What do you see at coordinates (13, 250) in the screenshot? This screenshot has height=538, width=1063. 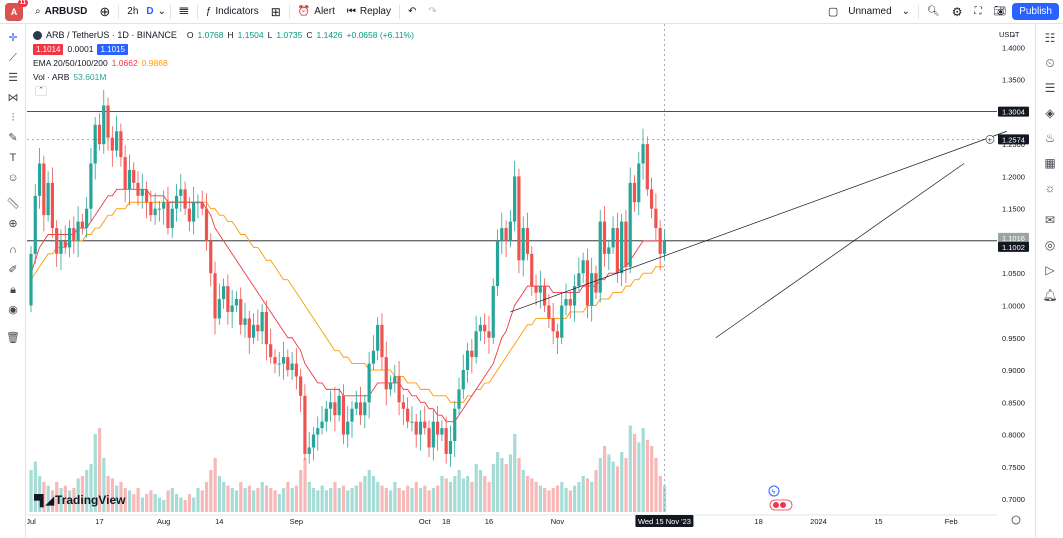 I see `magnet-icon: ∩` at bounding box center [13, 250].